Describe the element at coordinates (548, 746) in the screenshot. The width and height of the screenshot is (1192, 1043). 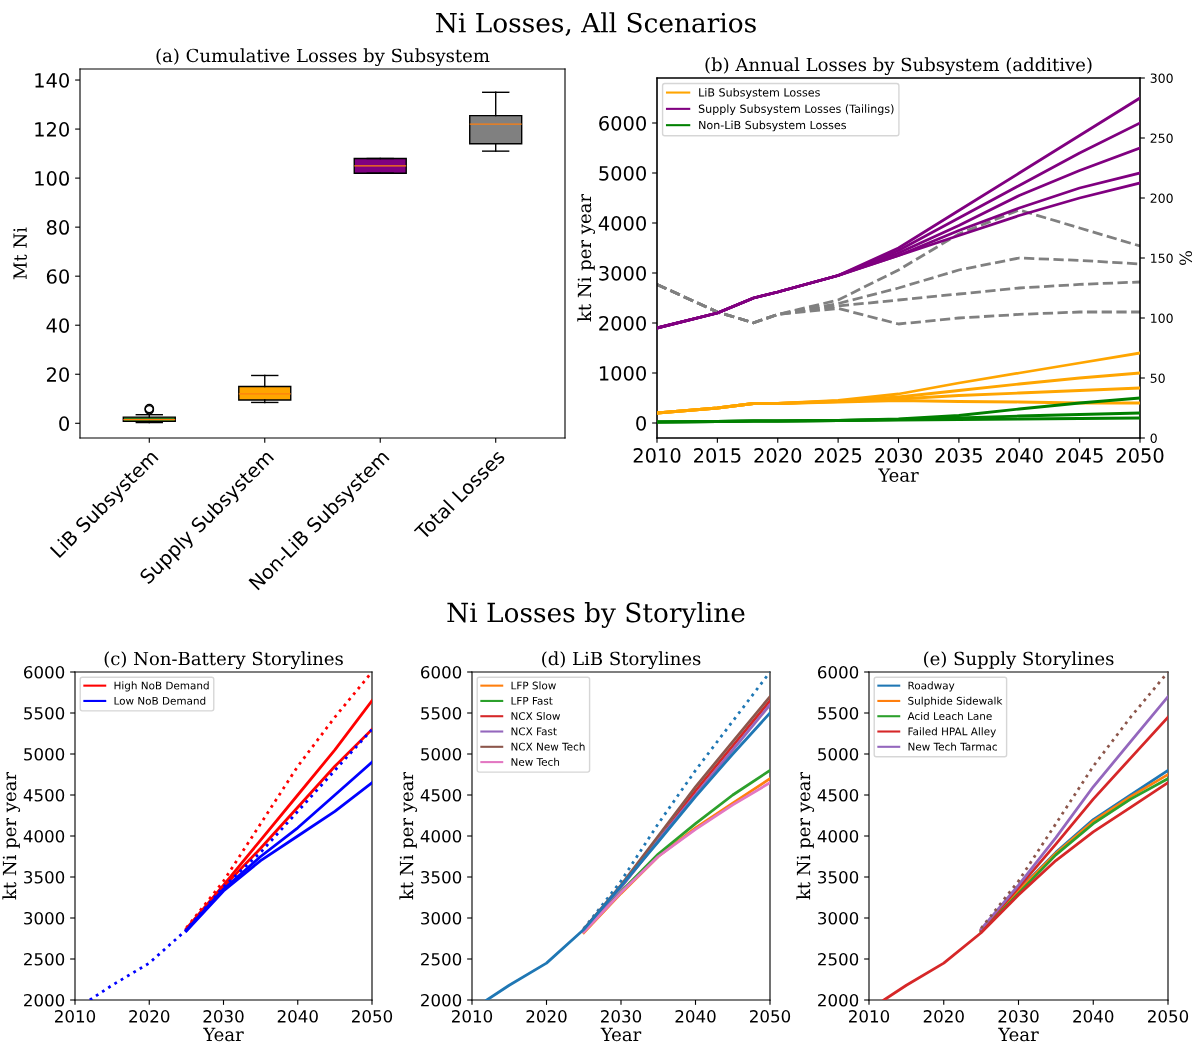
I see `legend-label: NCX New Tech` at that location.